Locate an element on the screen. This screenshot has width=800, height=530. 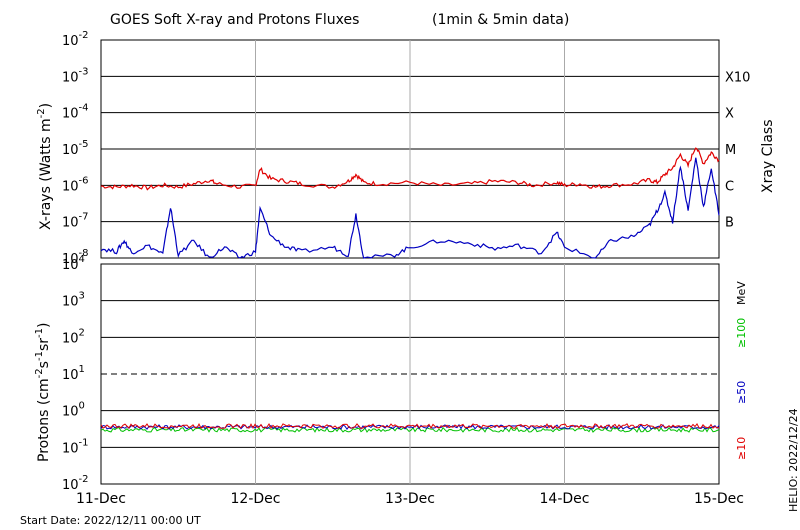
proton-tick-label: 10⁻² is located at coordinates (75, 483).